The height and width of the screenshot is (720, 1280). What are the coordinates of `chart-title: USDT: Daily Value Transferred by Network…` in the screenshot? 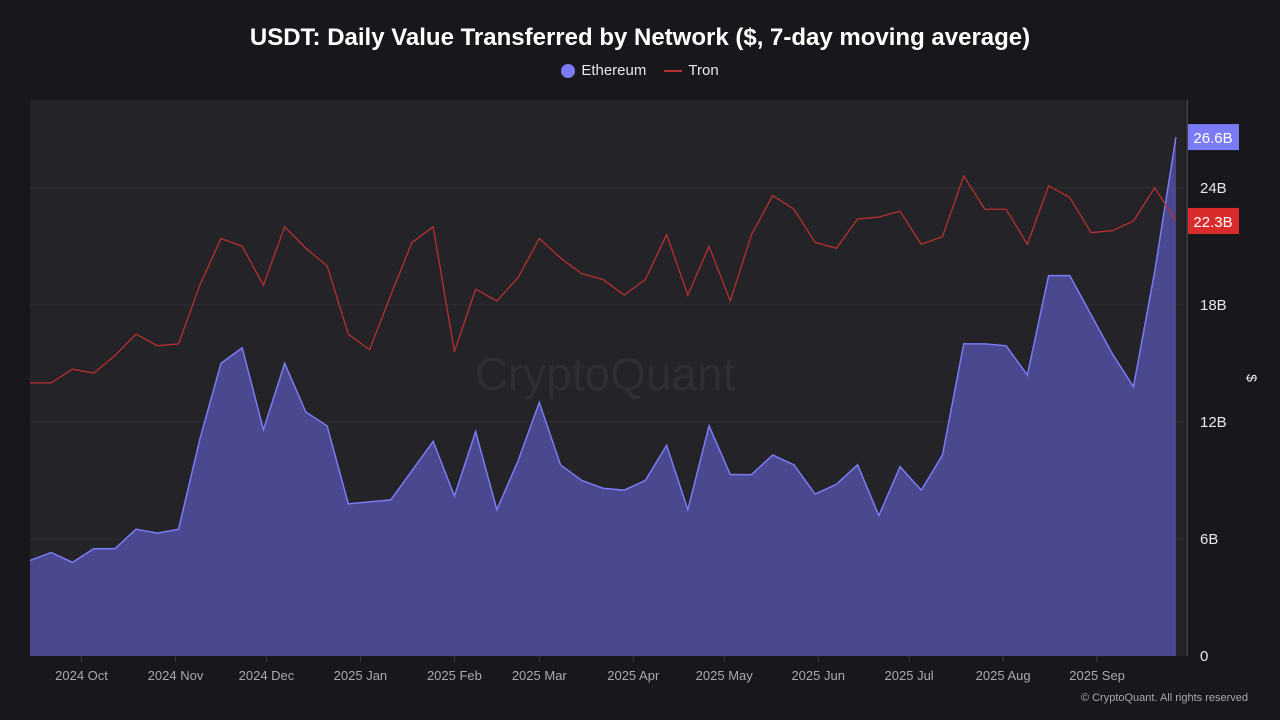 It's located at (640, 37).